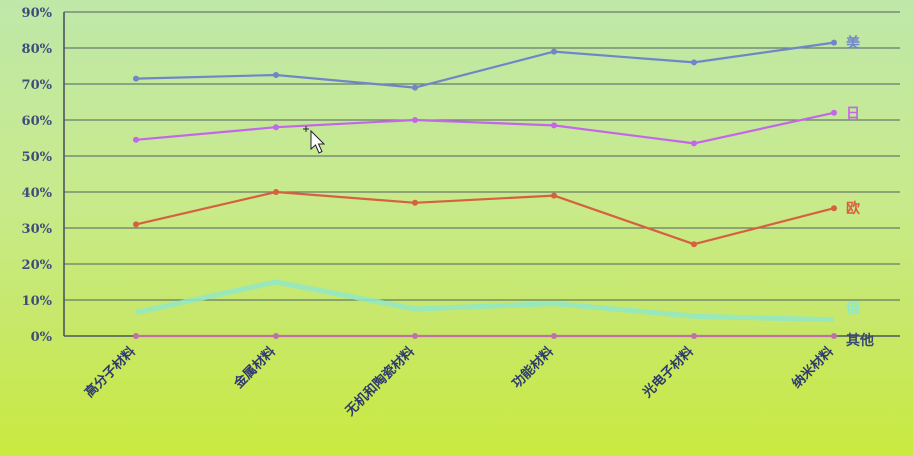 The image size is (913, 456). I want to click on x-category-label: 纳米材料, so click(813, 368).